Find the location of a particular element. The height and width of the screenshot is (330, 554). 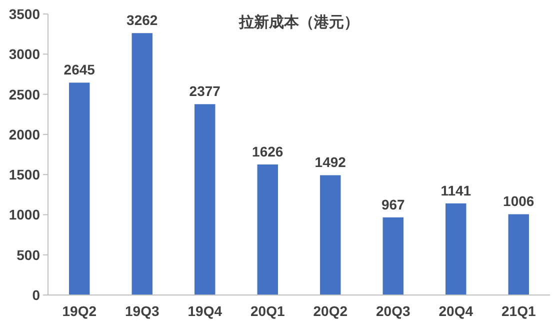

y-tick-label: 0 is located at coordinates (36, 295).